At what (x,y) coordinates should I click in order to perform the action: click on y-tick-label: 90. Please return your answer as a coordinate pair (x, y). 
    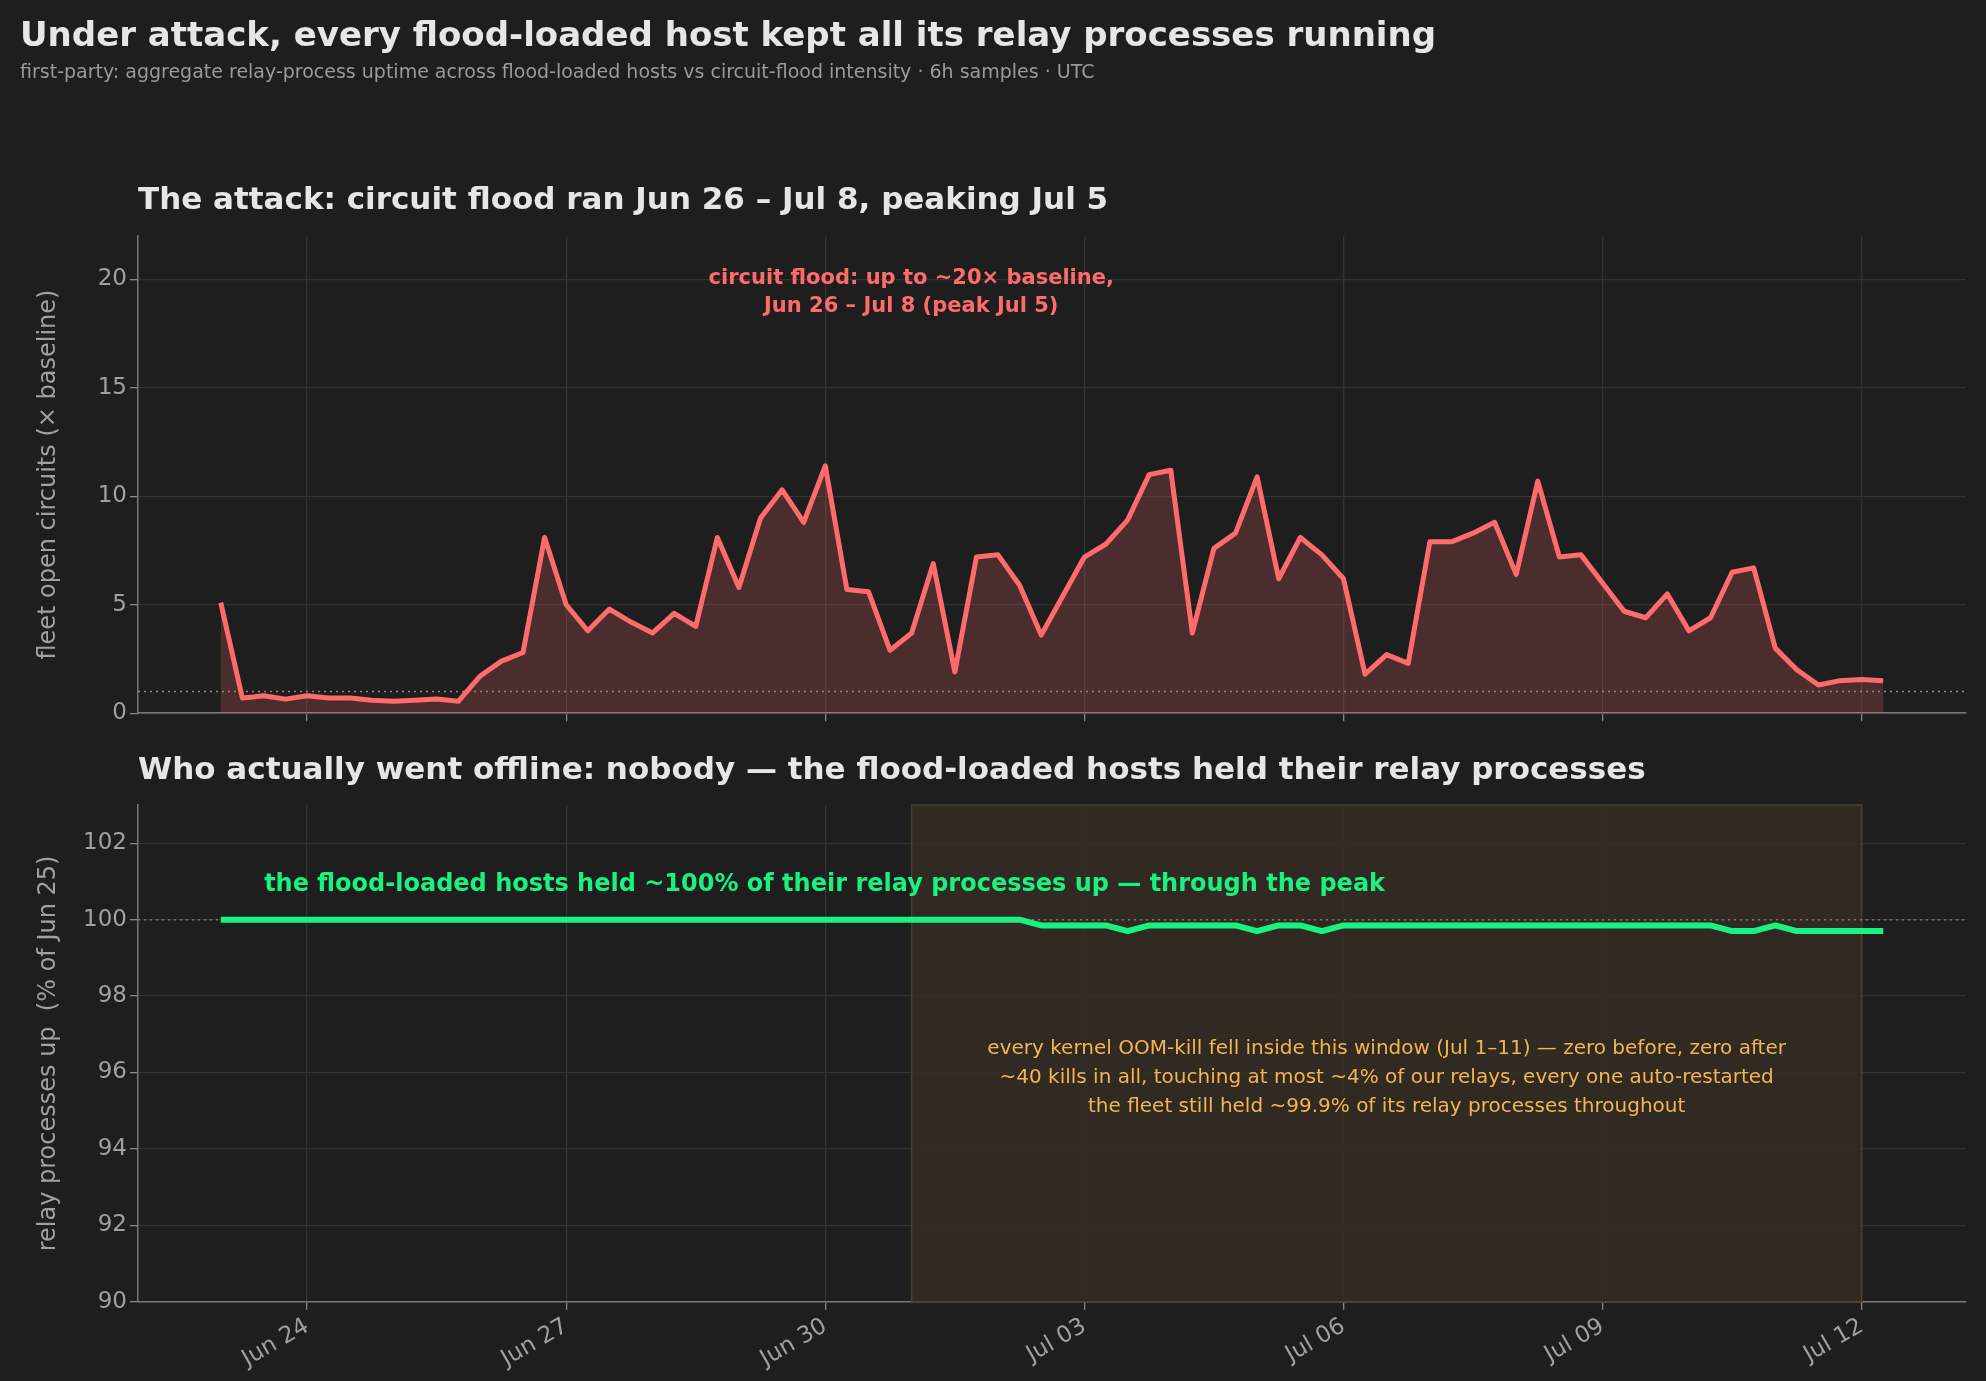
    Looking at the image, I should click on (112, 1299).